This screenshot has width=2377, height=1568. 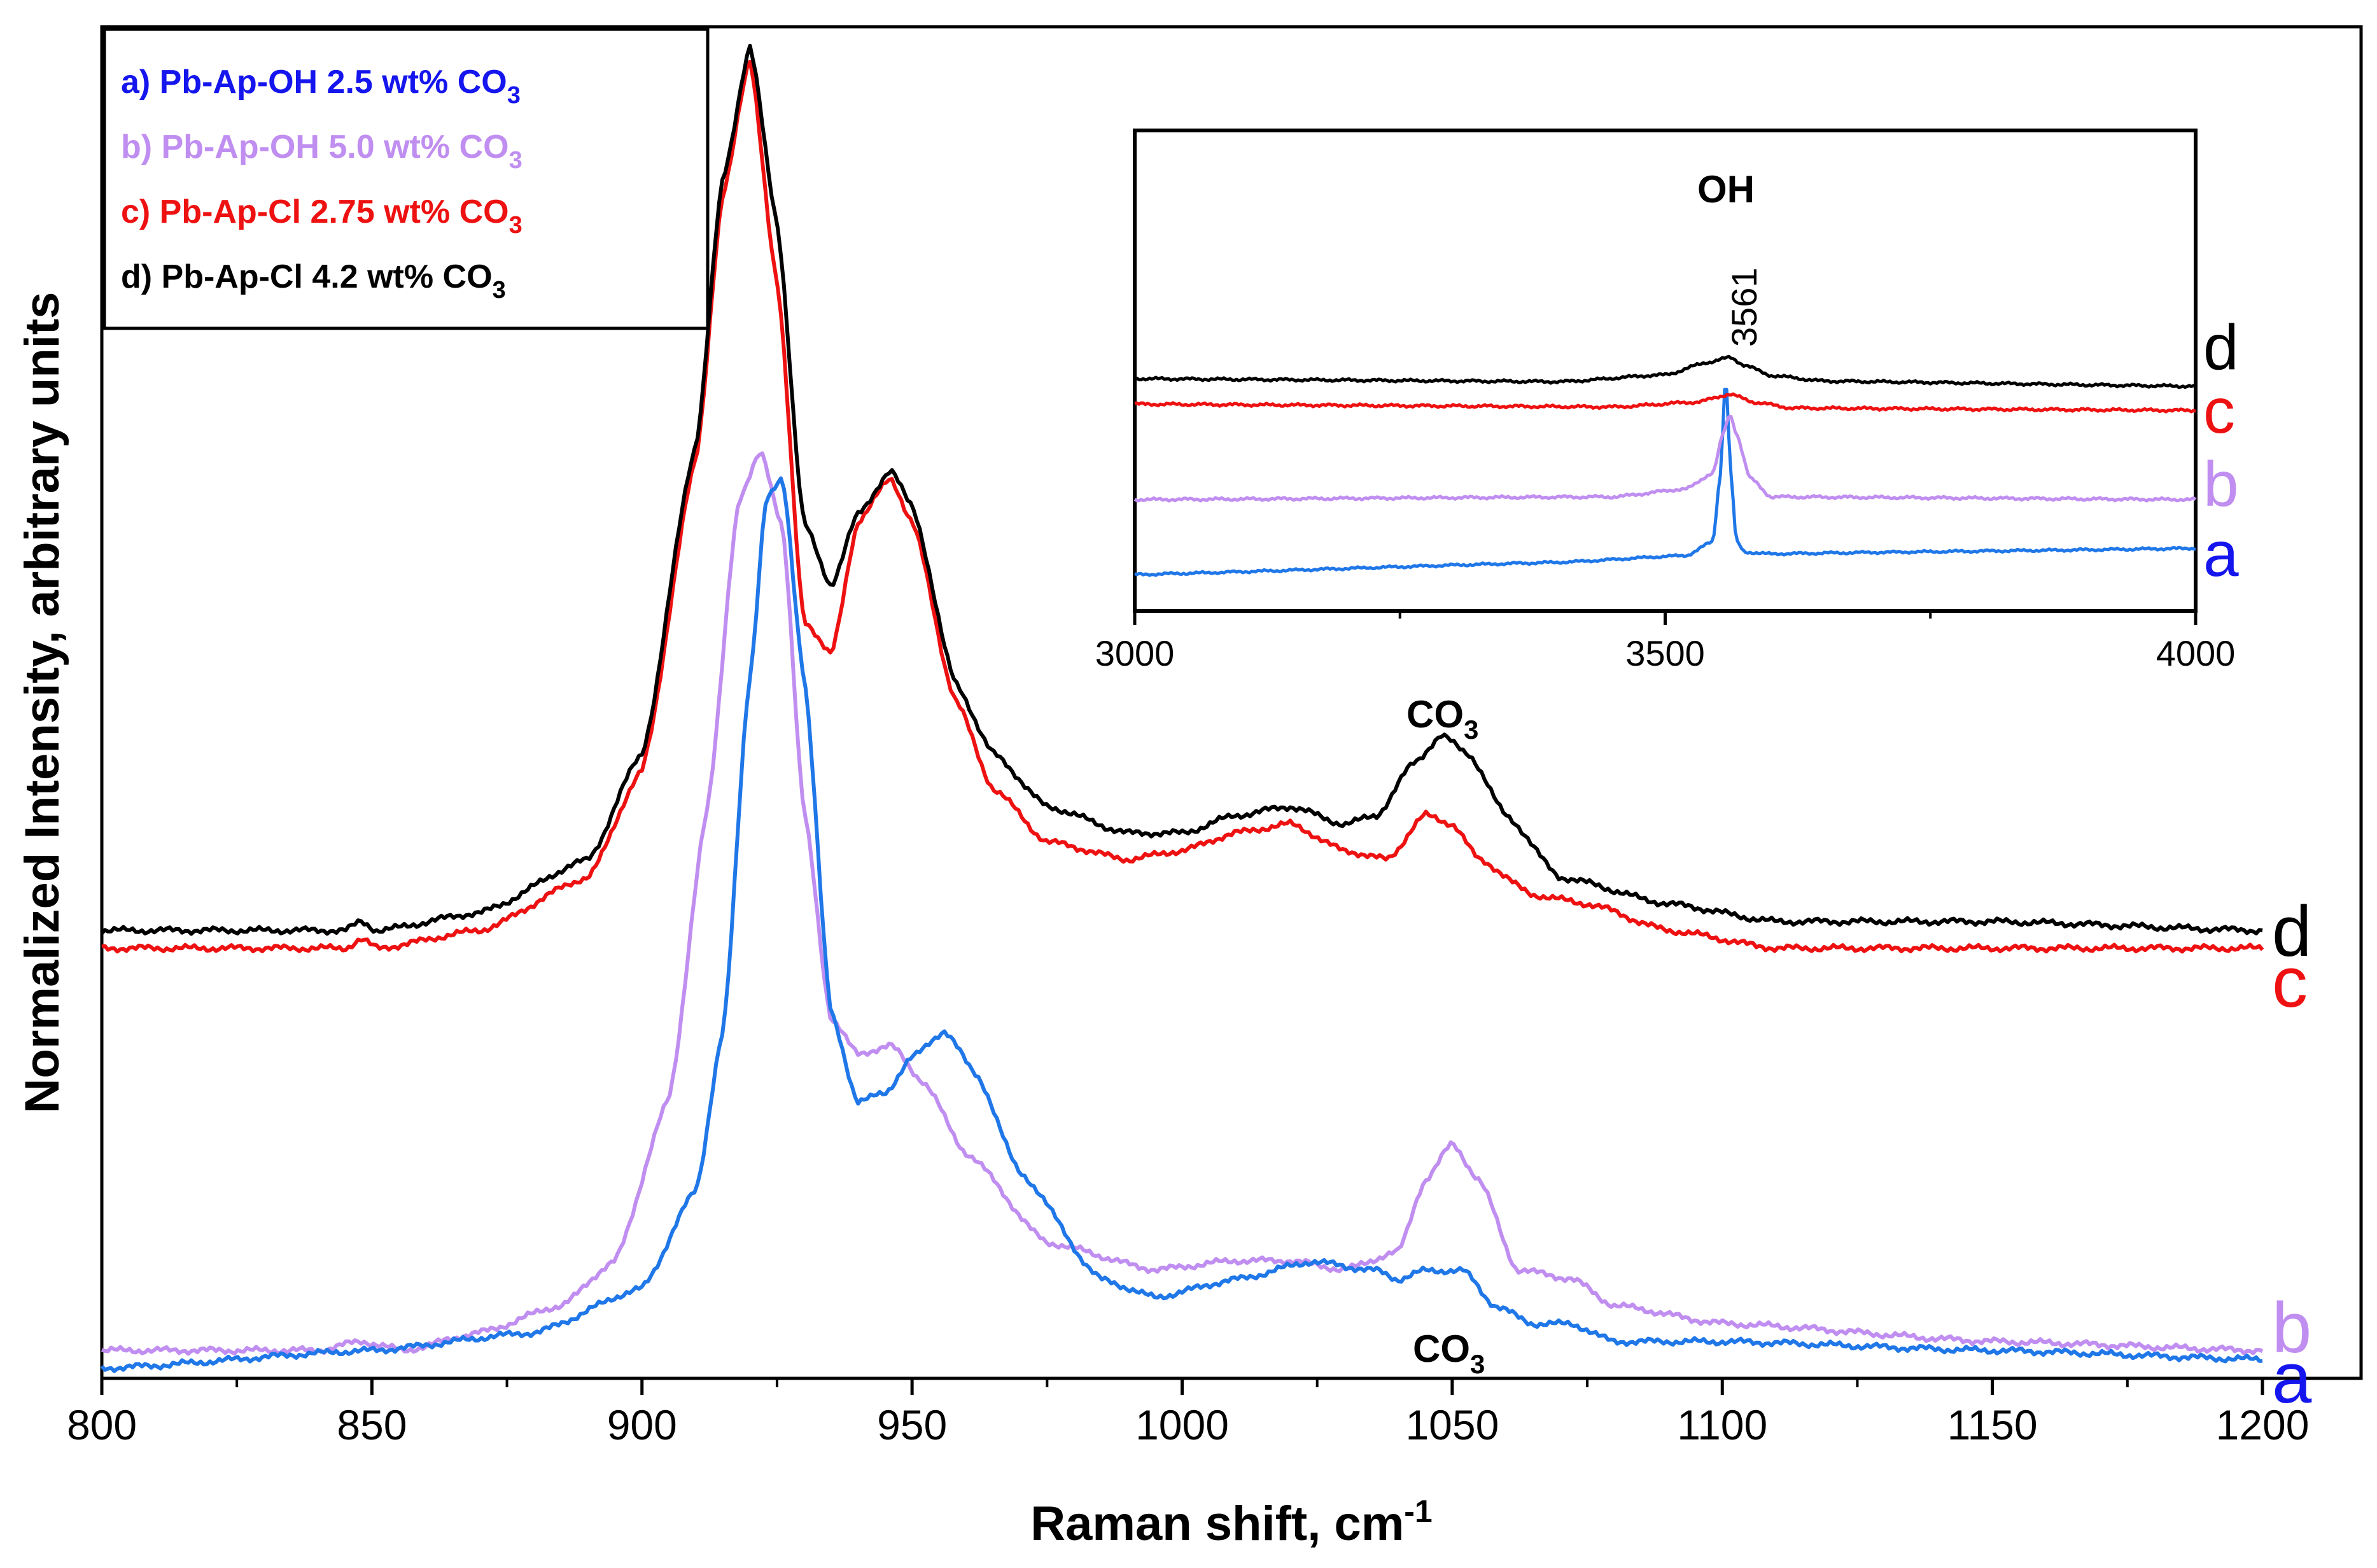 I want to click on inset-x-tick-label: 3500, so click(x=1665, y=653).